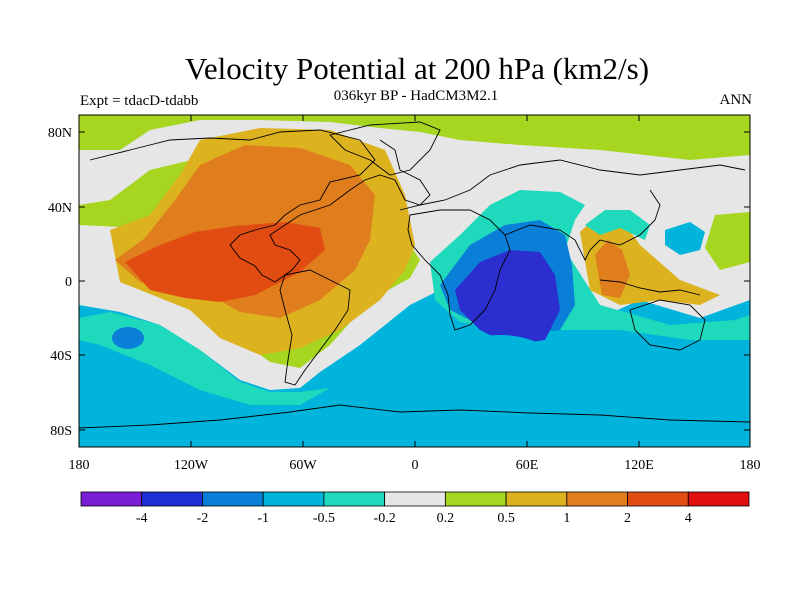  I want to click on weak-positive-east, so click(727, 241).